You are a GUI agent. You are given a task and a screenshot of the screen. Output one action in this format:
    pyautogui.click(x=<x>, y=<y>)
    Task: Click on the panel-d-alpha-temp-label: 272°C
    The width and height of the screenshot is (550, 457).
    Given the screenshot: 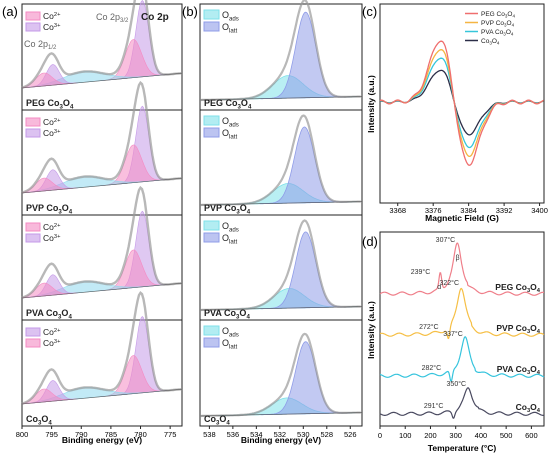 What is the action you would take?
    pyautogui.click(x=429, y=327)
    